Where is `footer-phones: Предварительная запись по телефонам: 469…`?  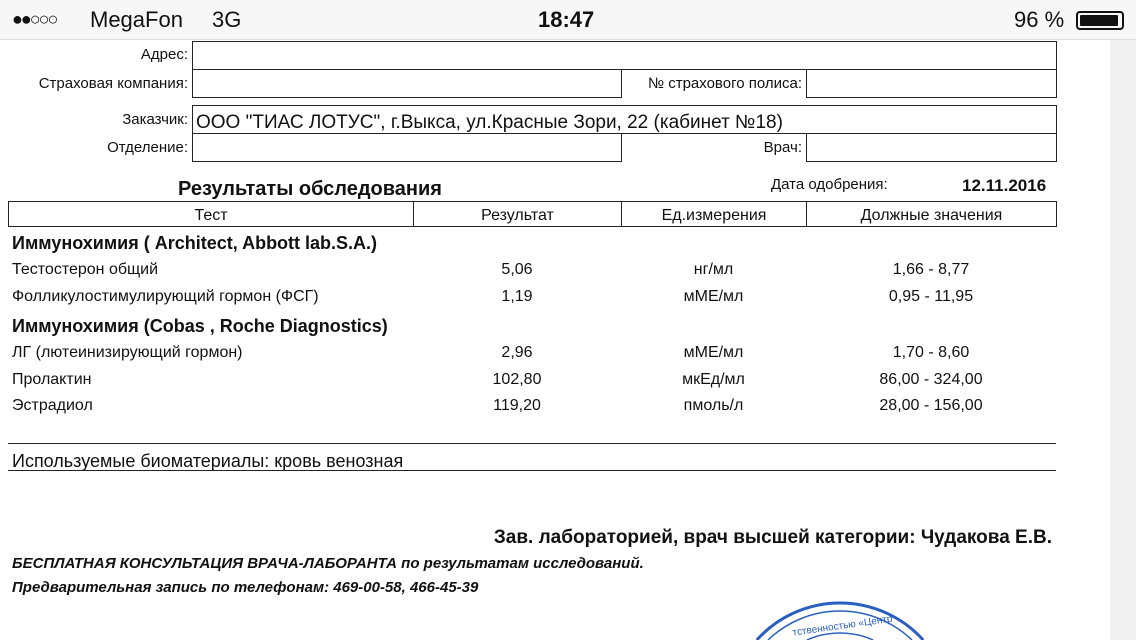
footer-phones: Предварительная запись по телефонам: 469… is located at coordinates (245, 587).